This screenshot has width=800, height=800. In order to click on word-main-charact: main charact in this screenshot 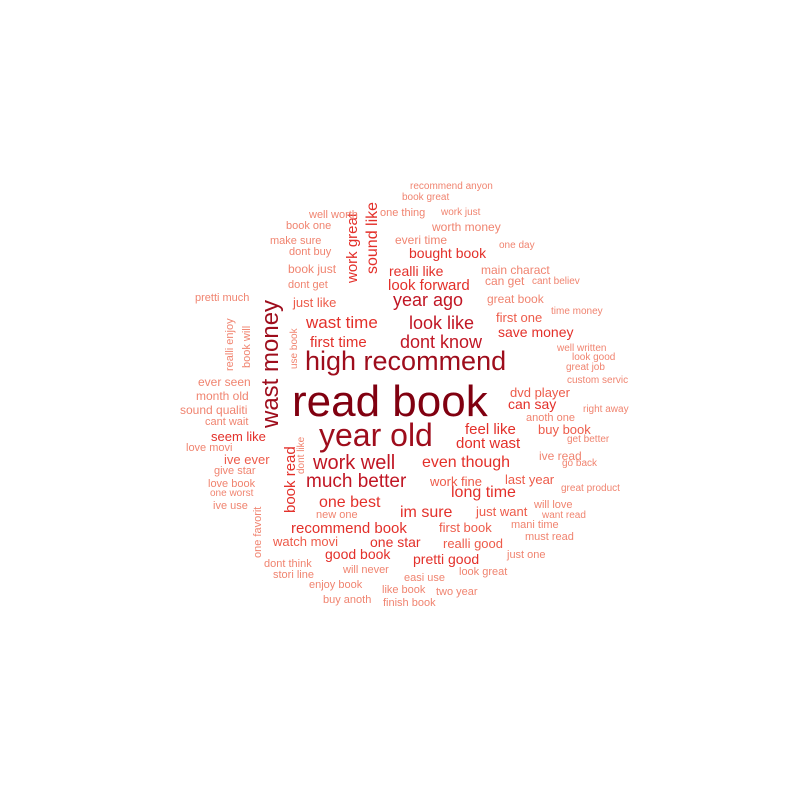, I will do `click(515, 270)`.